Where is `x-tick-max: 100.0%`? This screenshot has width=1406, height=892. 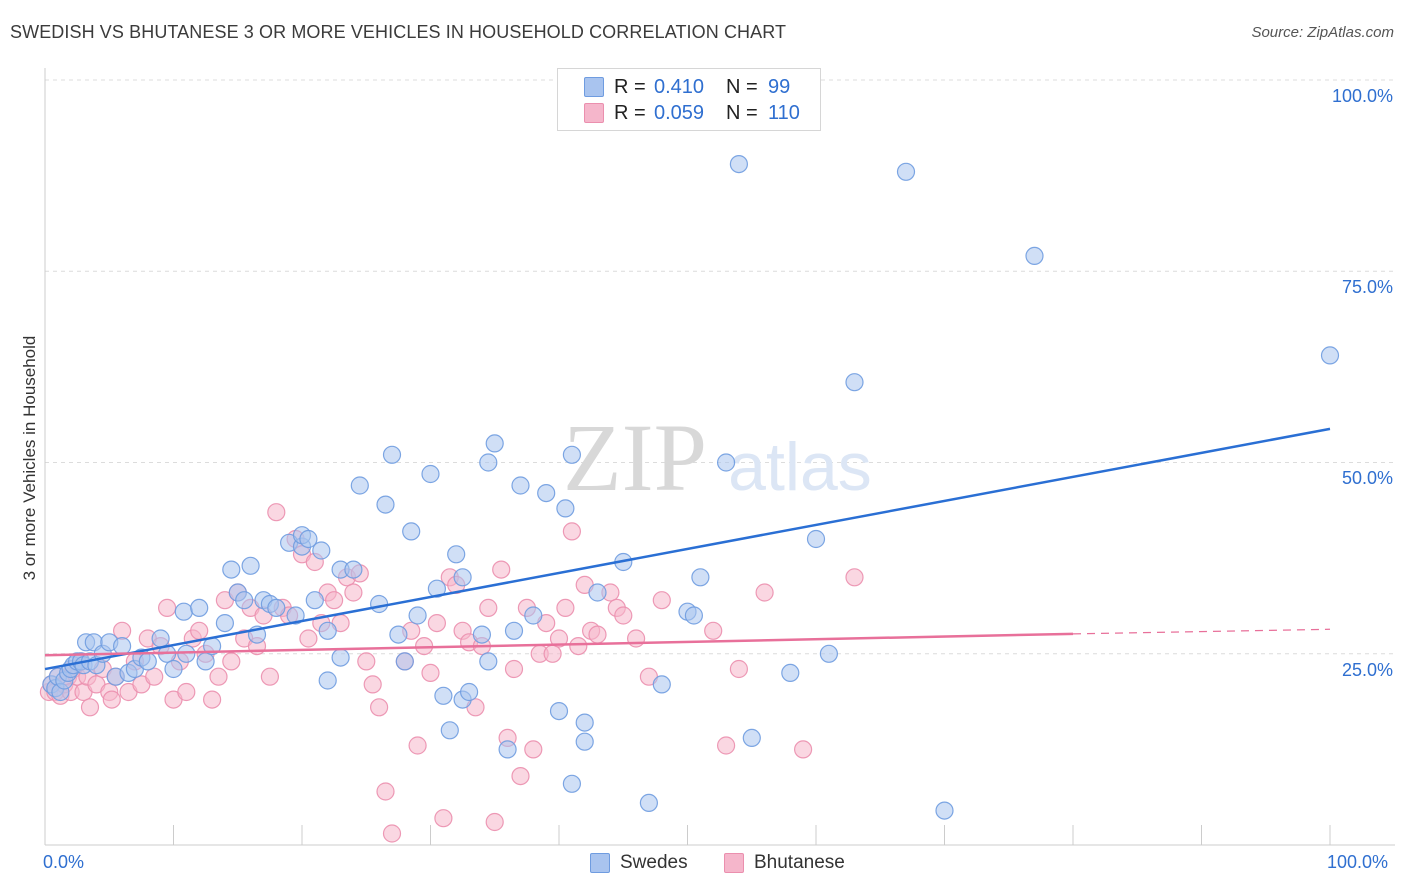
x-tick-max: 100.0% is located at coordinates (1358, 862).